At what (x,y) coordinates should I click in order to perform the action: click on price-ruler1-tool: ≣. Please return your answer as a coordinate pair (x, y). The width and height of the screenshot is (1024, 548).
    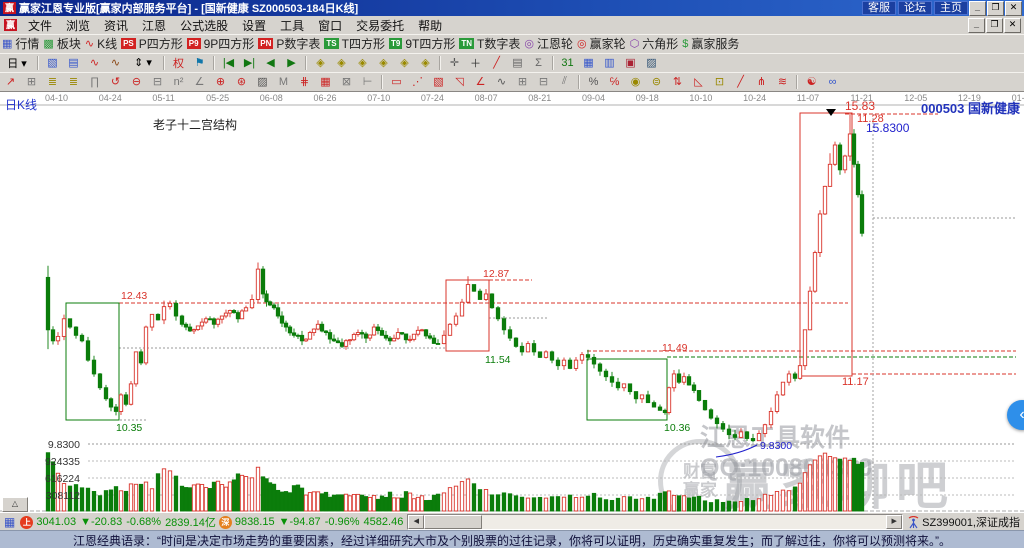
    Looking at the image, I should click on (52, 82).